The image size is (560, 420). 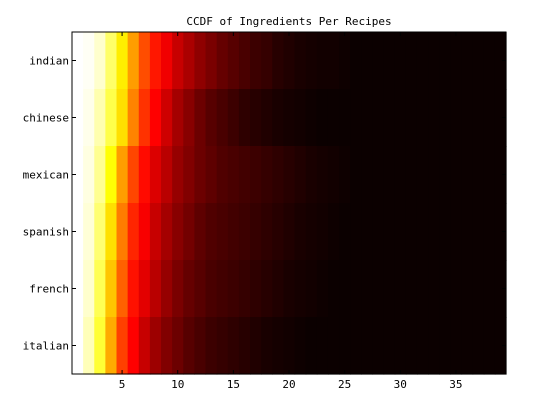 What do you see at coordinates (49, 61) in the screenshot?
I see `y-tick-label-indian: indian` at bounding box center [49, 61].